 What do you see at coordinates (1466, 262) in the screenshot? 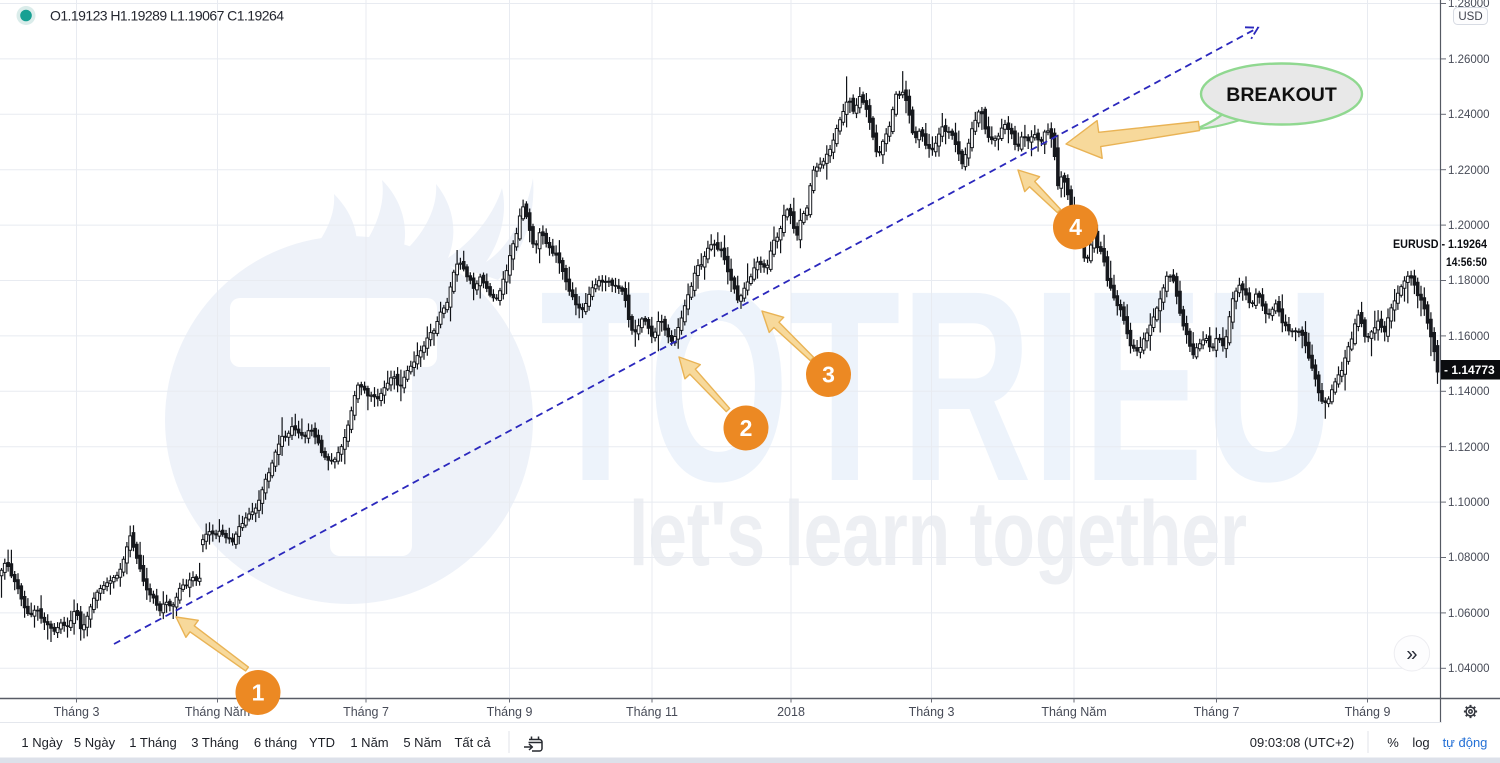
I see `svg-text: 14:56:50` at bounding box center [1466, 262].